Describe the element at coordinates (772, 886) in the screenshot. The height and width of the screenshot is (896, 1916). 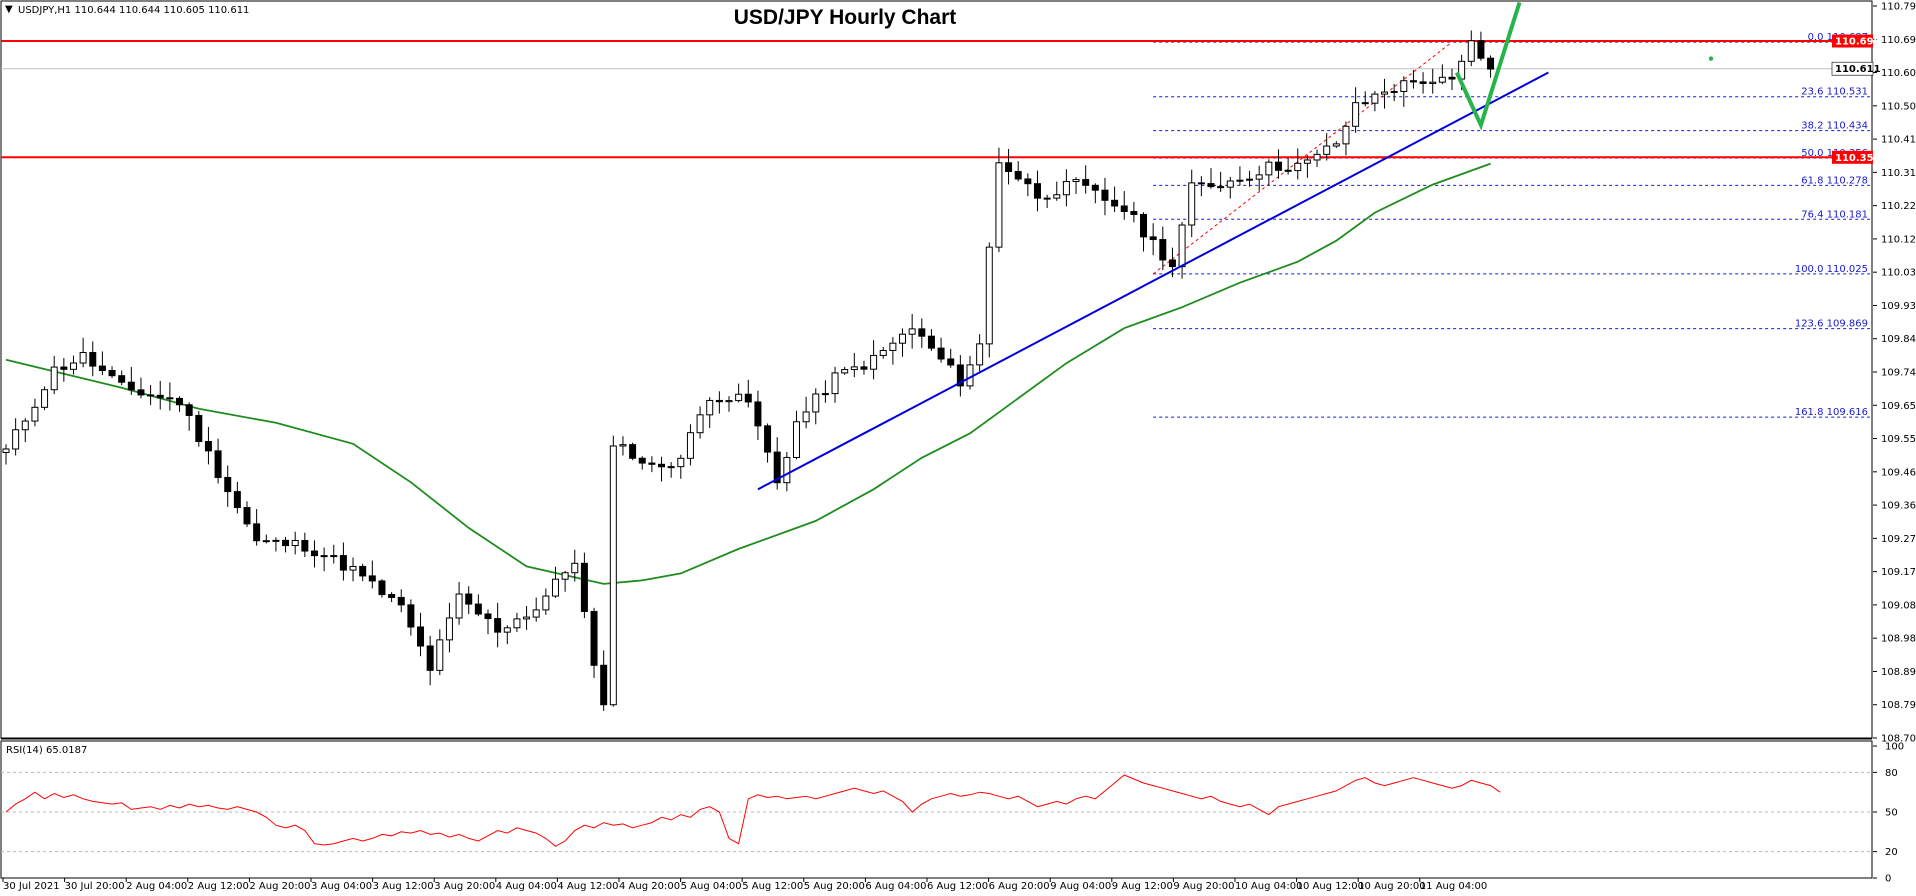
I see `time-tick-label: 5 Aug 12:00` at that location.